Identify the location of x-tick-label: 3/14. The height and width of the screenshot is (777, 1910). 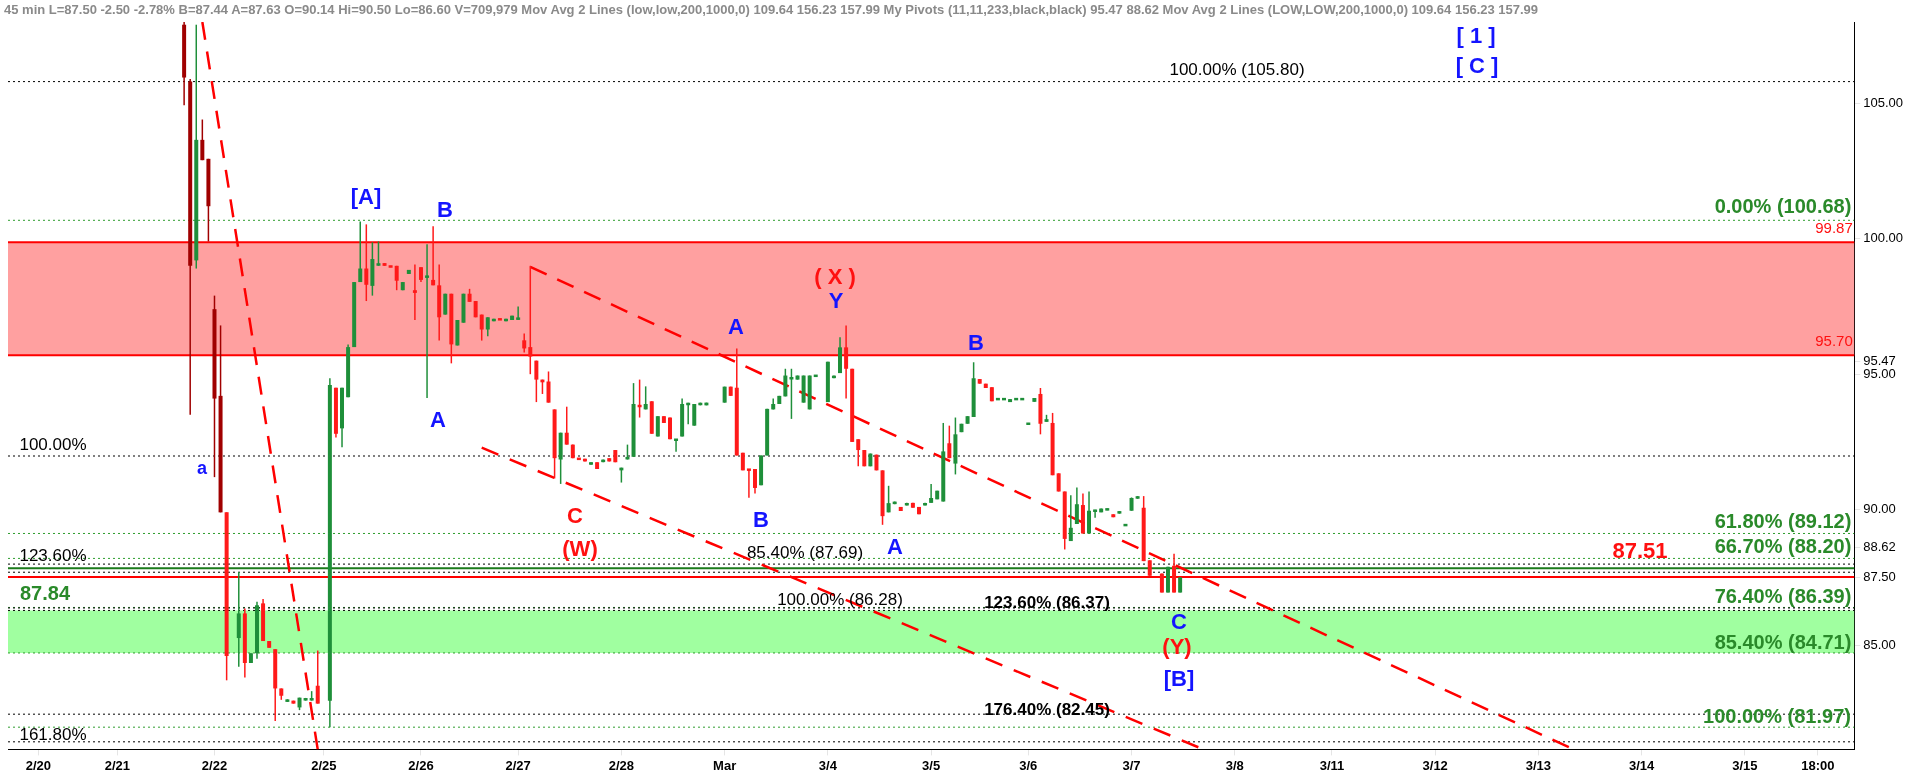
(1642, 765).